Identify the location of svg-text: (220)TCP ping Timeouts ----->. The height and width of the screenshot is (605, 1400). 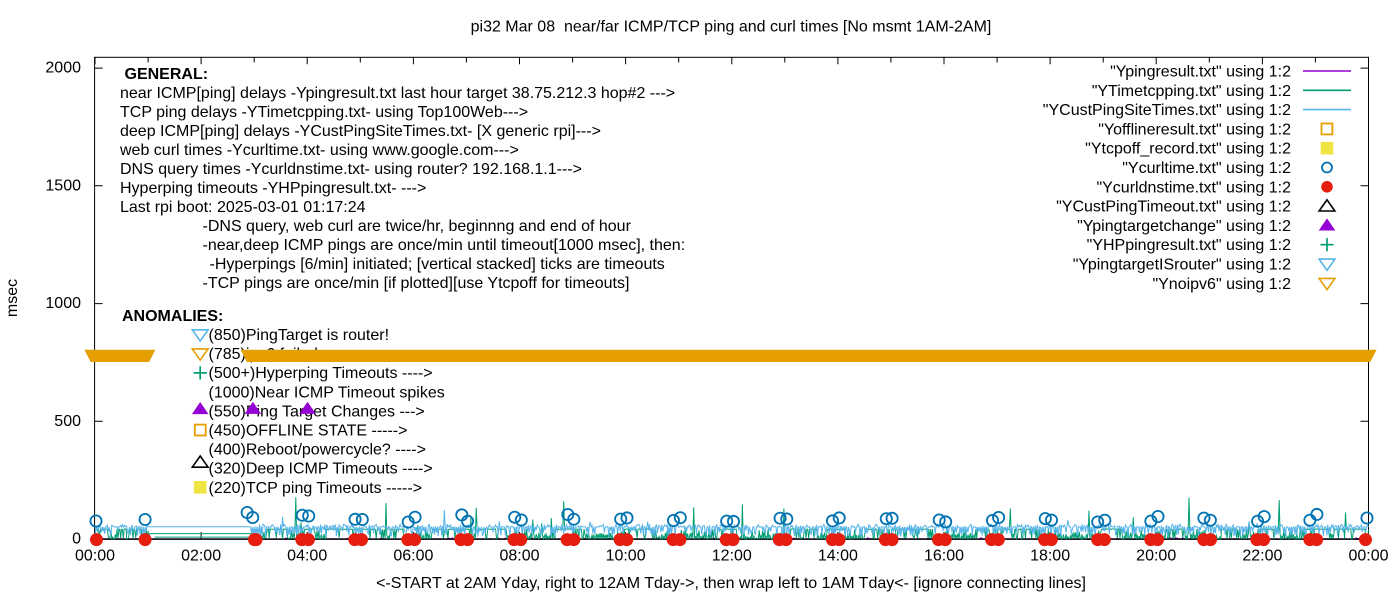
(316, 488).